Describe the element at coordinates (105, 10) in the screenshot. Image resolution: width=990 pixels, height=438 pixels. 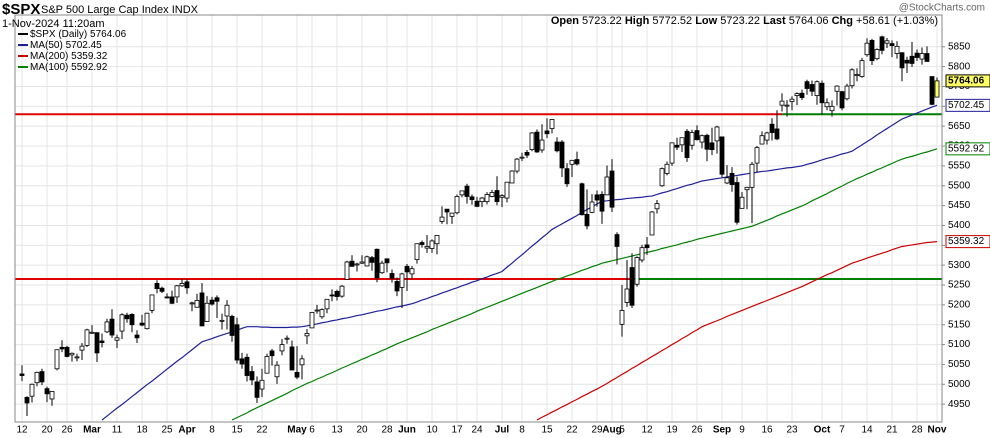
I see `title: S&P 500 Large Cap Index` at that location.